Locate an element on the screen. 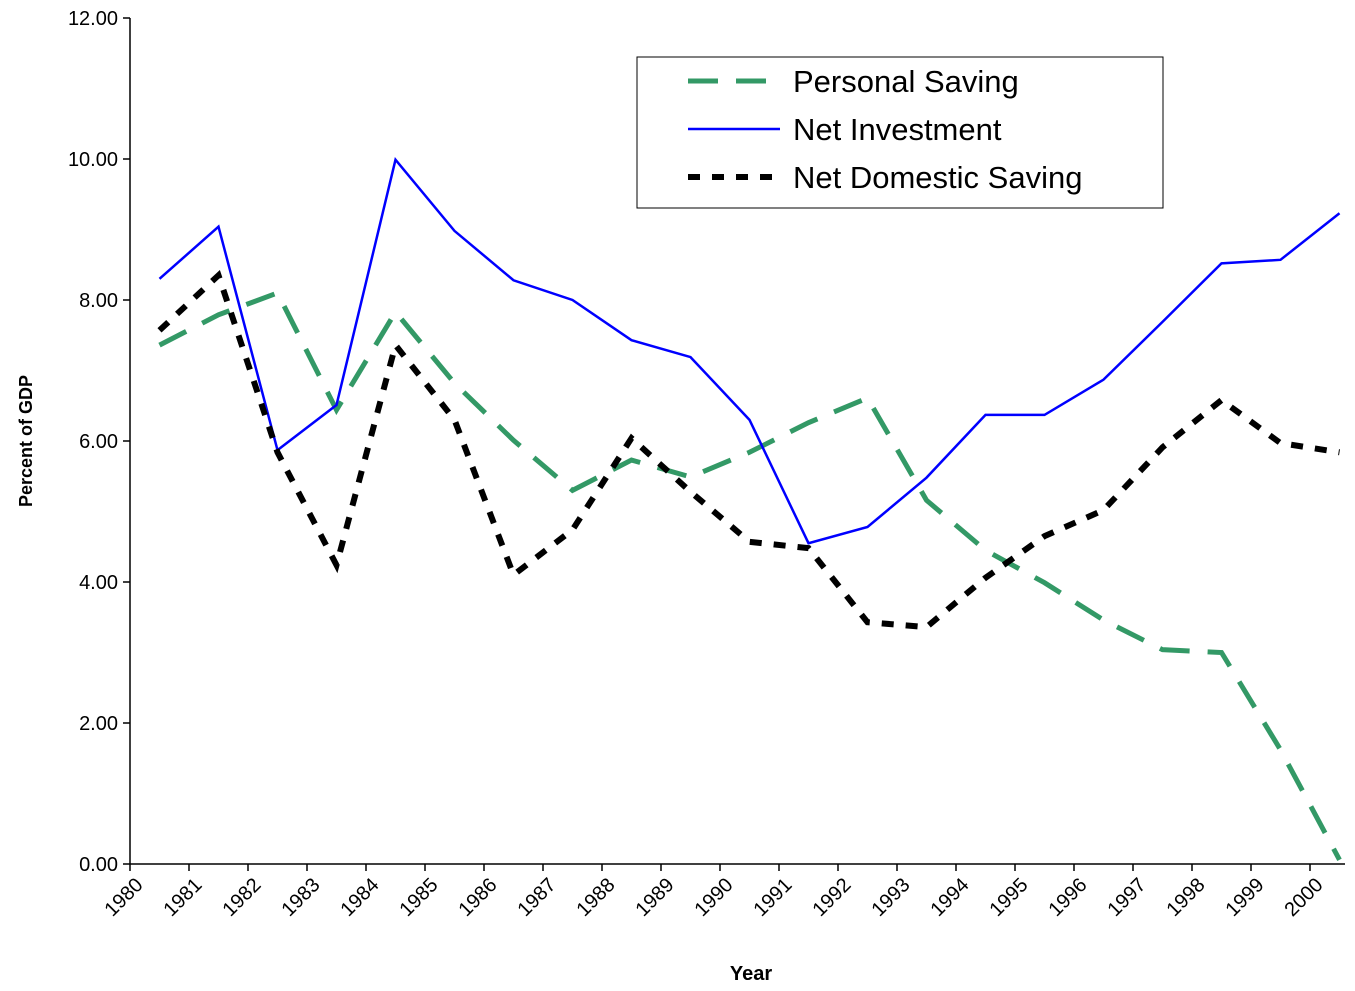  x-axis-label: Year is located at coordinates (751, 974).